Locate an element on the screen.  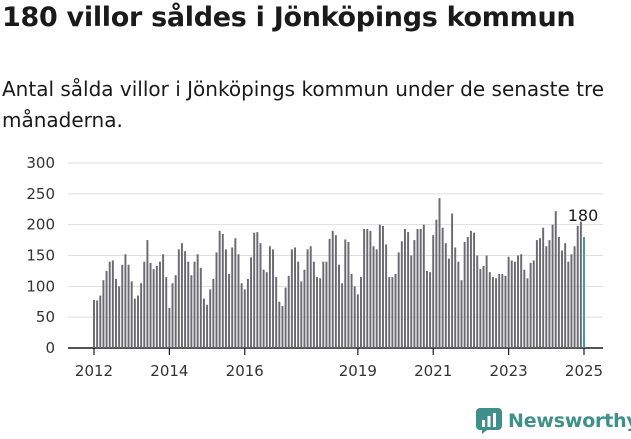
y-tick-label: 50 is located at coordinates (45, 317).